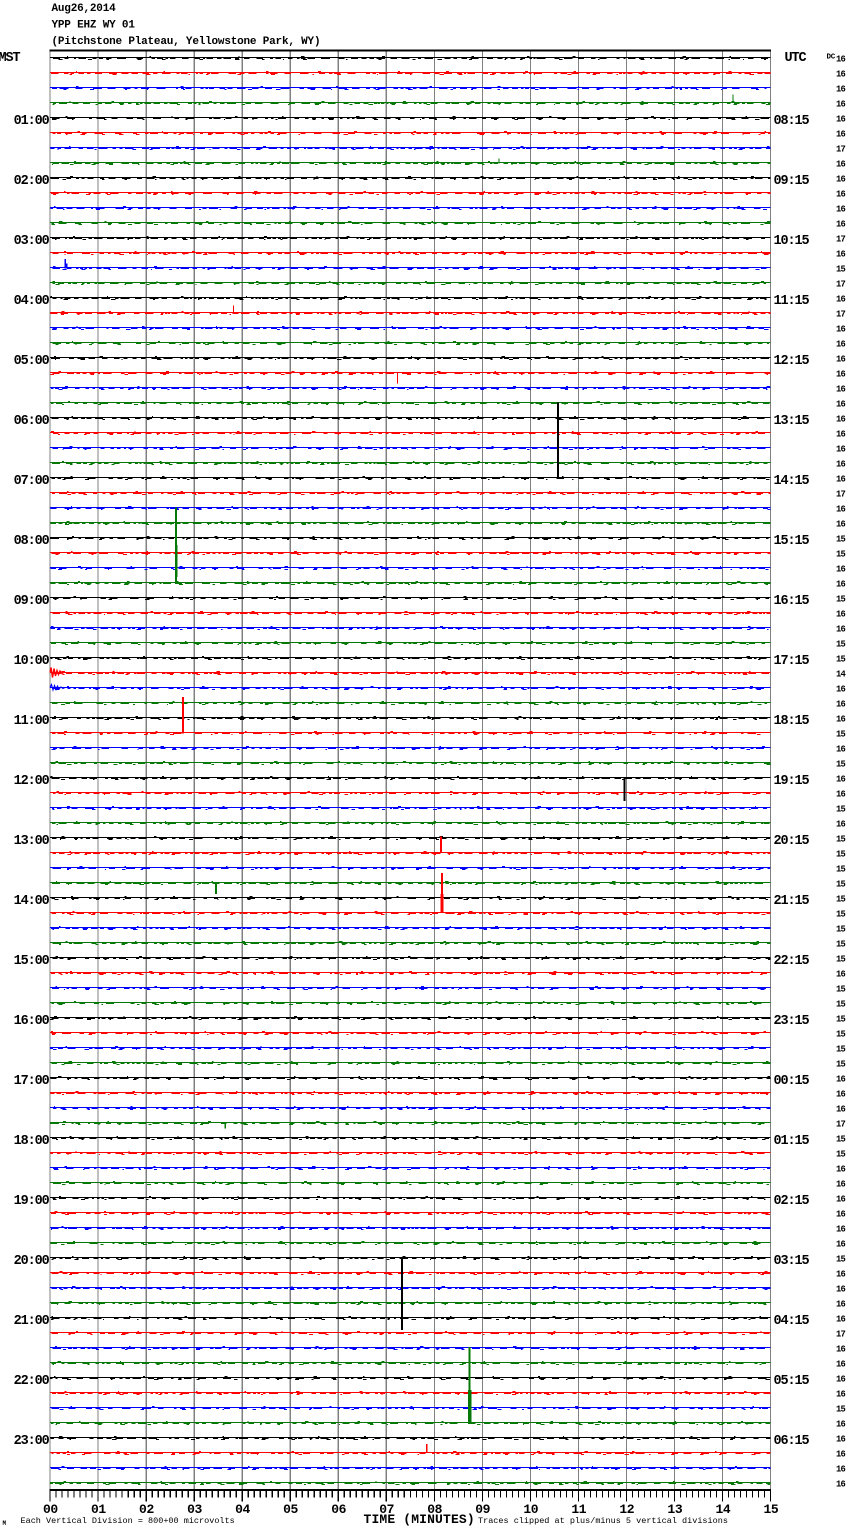 Image resolution: width=850 pixels, height=1534 pixels. Describe the element at coordinates (796, 58) in the screenshot. I see `svg-text: UTC` at that location.